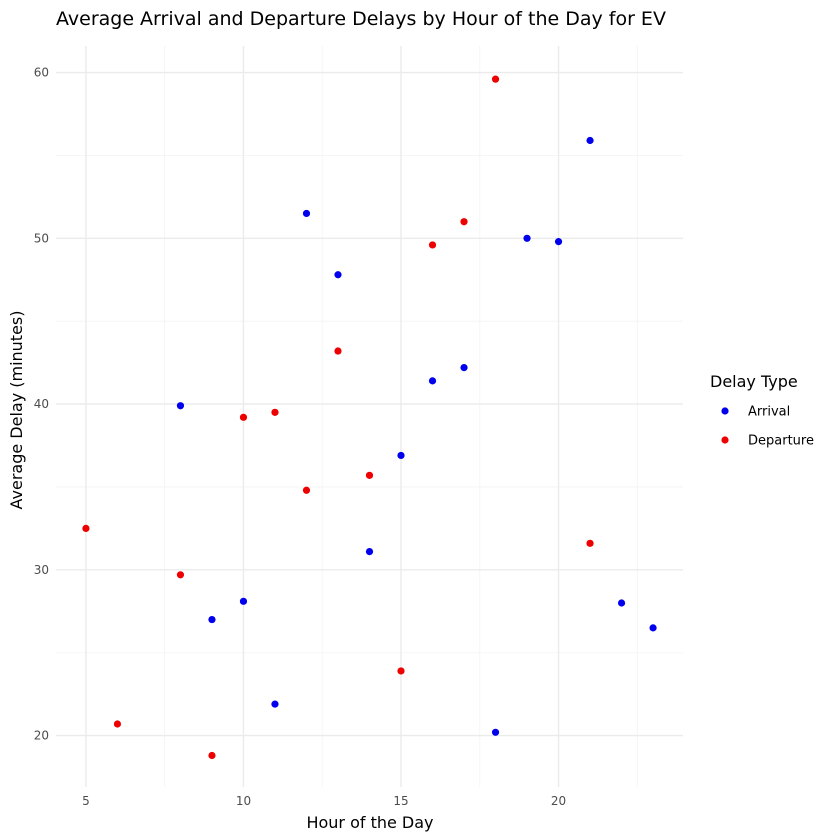 The image size is (840, 840). Describe the element at coordinates (324, 801) in the screenshot. I see `x-axis-ticks: 5 10 15 20` at that location.